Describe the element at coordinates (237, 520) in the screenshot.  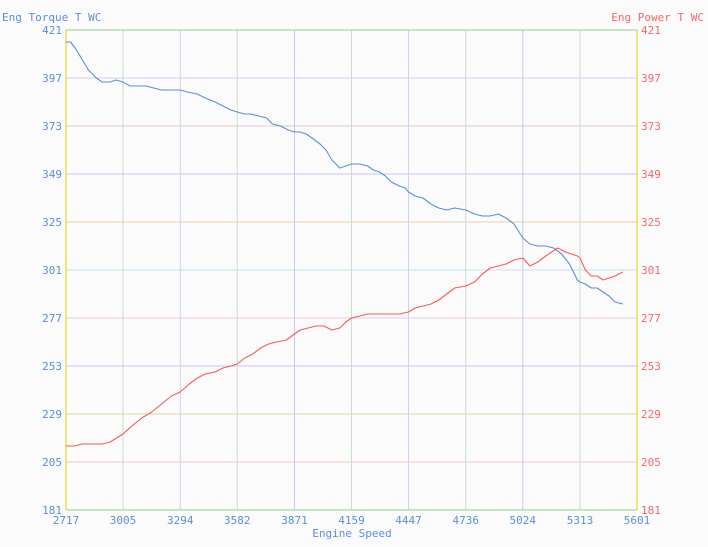
I see `x-tick-label: 3582` at that location.